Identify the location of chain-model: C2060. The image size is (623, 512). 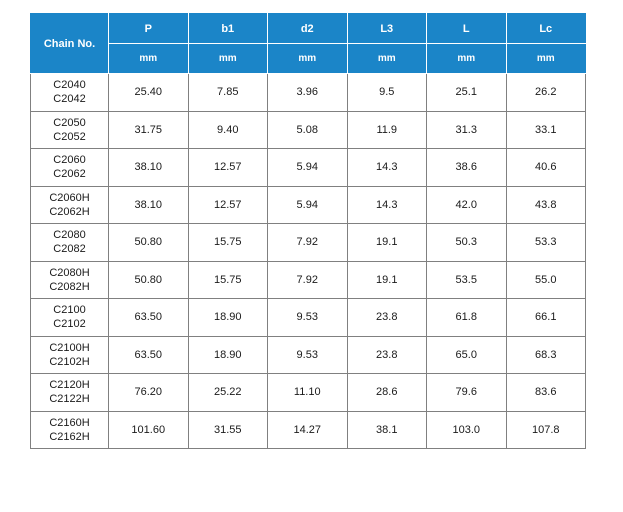
(69, 160).